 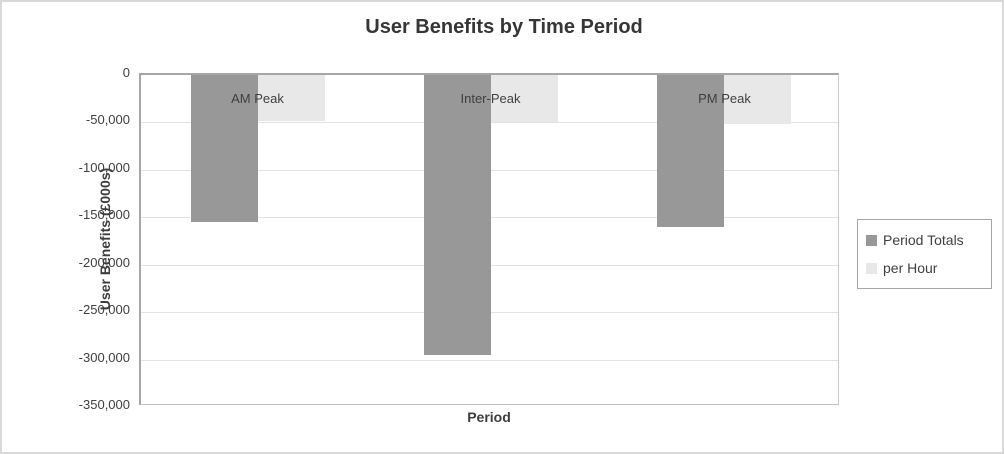 What do you see at coordinates (757, 99) in the screenshot?
I see `bar-per-hour-pm-peak` at bounding box center [757, 99].